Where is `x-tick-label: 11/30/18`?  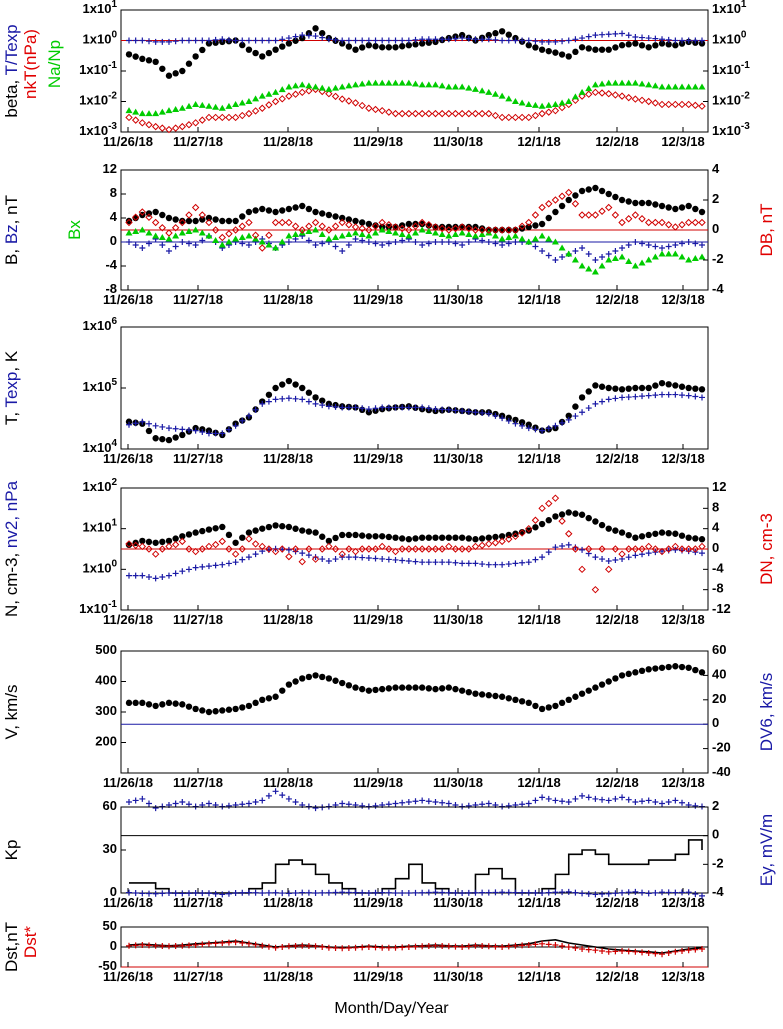
x-tick-label: 11/30/18 is located at coordinates (458, 619).